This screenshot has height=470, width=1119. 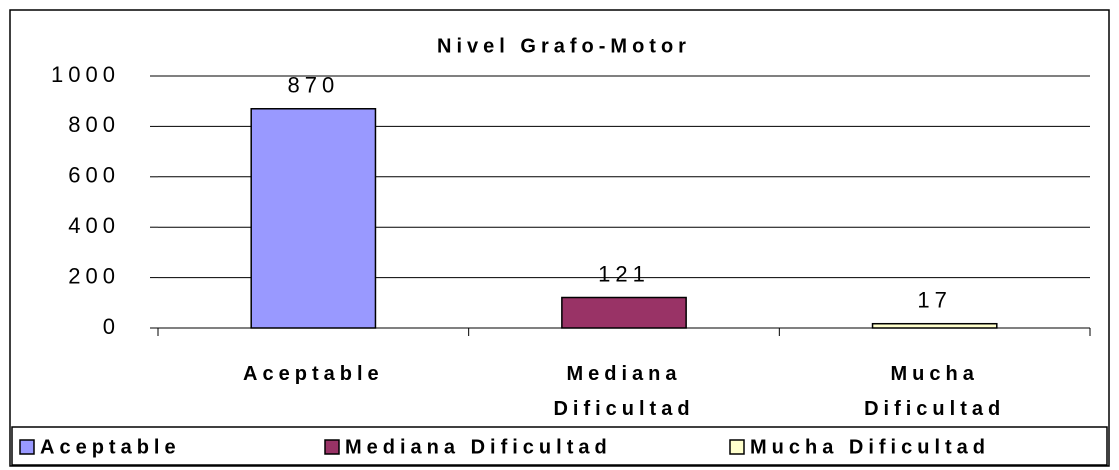 What do you see at coordinates (934, 300) in the screenshot?
I see `data-label: 17` at bounding box center [934, 300].